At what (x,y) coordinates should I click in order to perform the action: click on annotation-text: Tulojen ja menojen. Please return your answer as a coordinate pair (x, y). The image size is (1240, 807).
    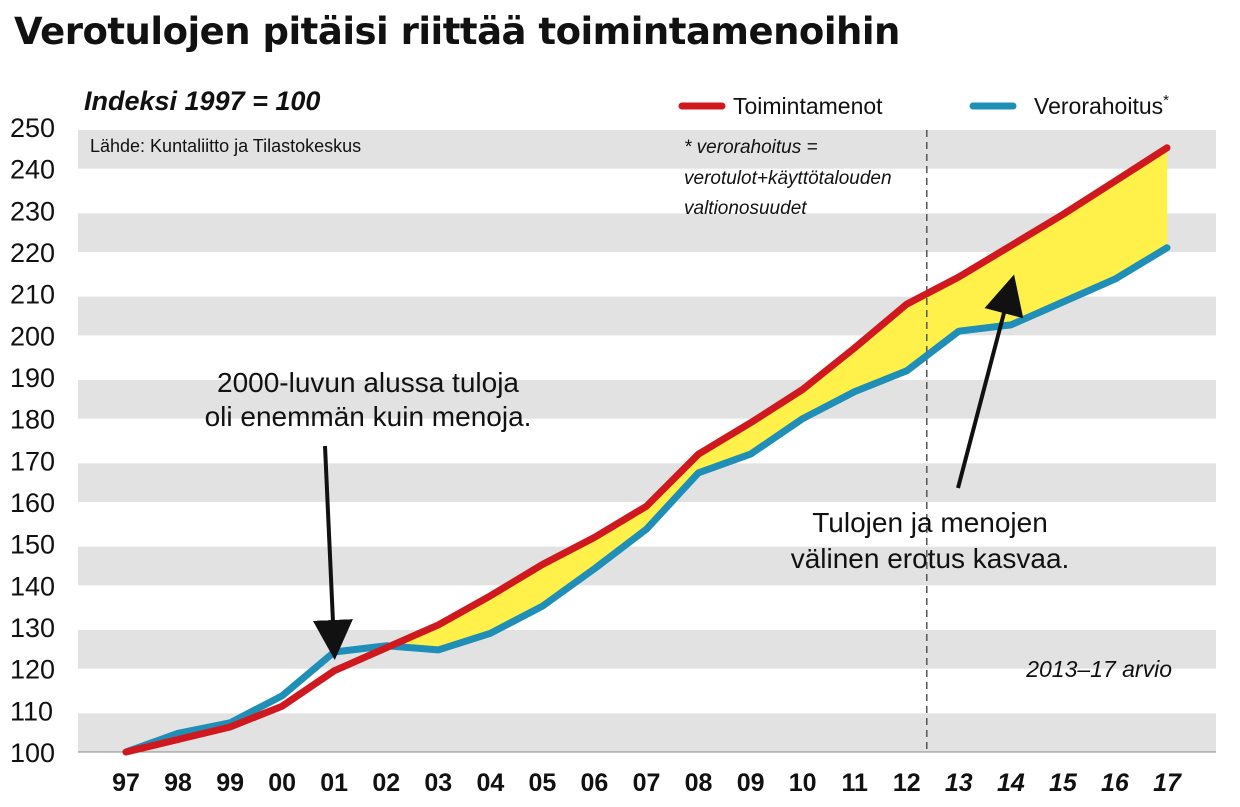
    Looking at the image, I should click on (930, 522).